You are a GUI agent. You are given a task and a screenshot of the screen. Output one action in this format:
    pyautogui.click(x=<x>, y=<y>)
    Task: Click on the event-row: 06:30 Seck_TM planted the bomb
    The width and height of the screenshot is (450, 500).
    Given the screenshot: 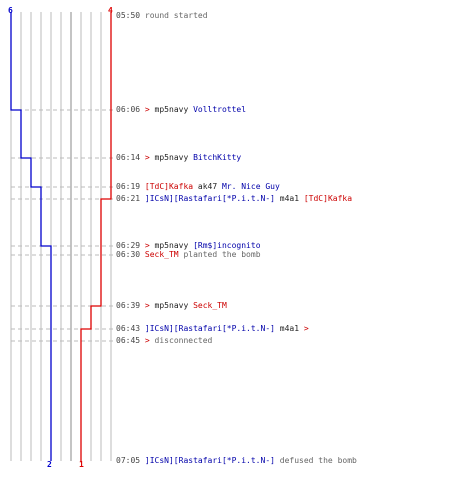 What is the action you would take?
    pyautogui.click(x=188, y=255)
    